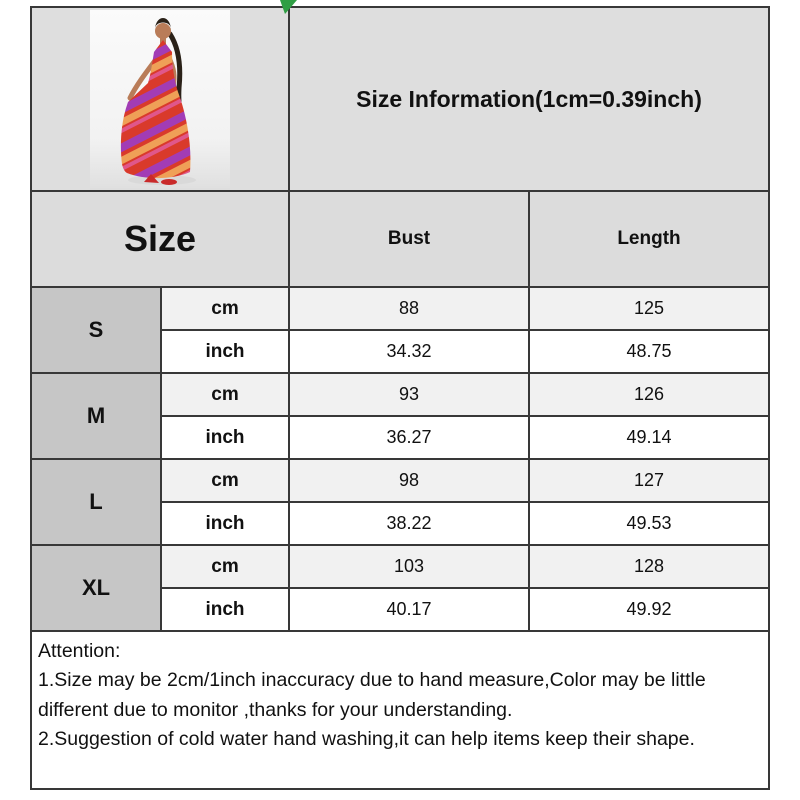 The width and height of the screenshot is (800, 800). What do you see at coordinates (96, 501) in the screenshot?
I see `size-label-l: L` at bounding box center [96, 501].